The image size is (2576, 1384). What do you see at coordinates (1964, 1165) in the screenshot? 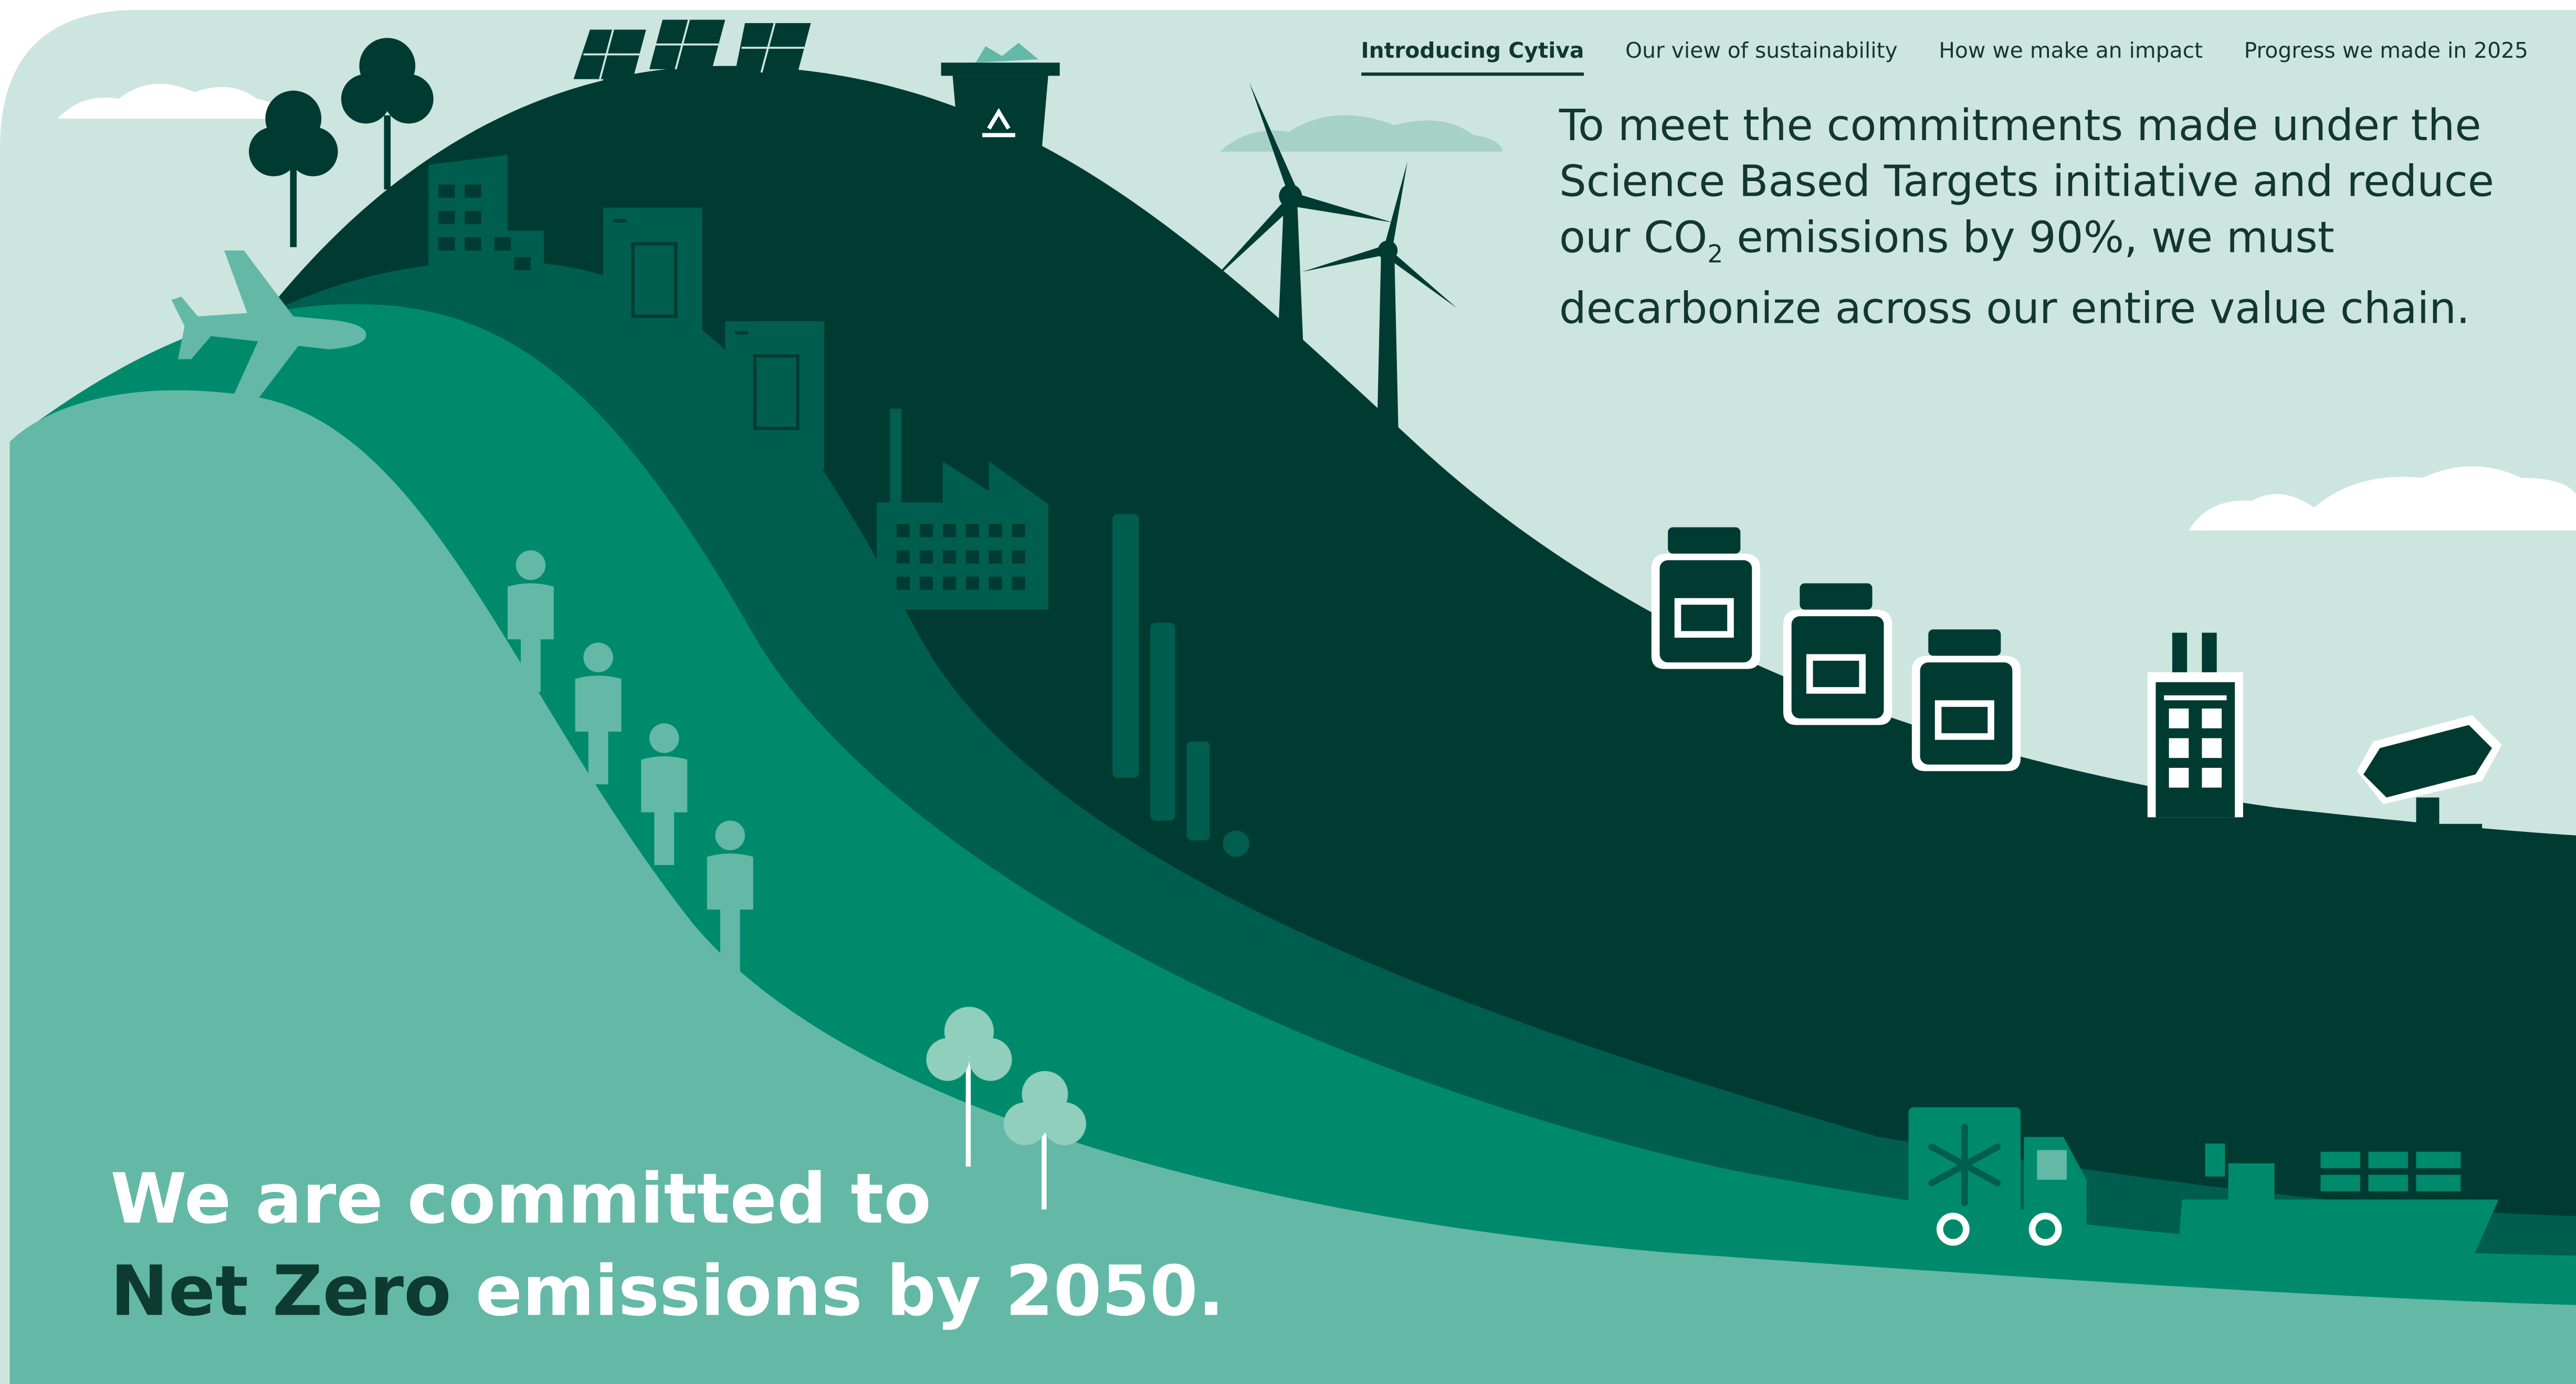
I see `snowflake-icon` at bounding box center [1964, 1165].